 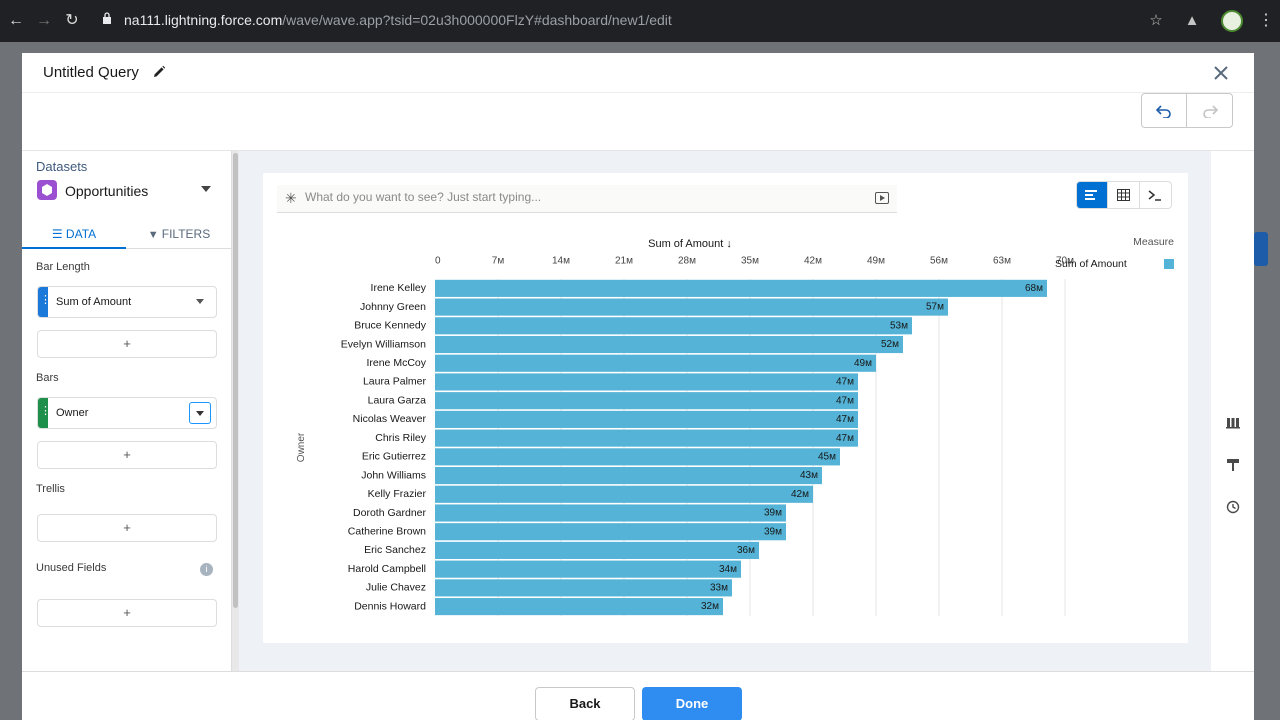 I want to click on dataset-dropdown-icon, so click(x=206, y=189).